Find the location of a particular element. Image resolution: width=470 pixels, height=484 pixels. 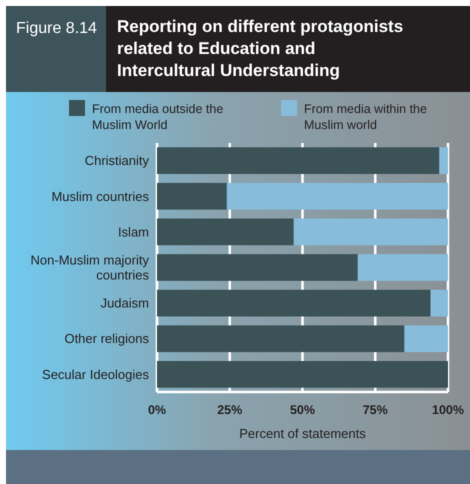

x-tick-label: 0% is located at coordinates (157, 410).